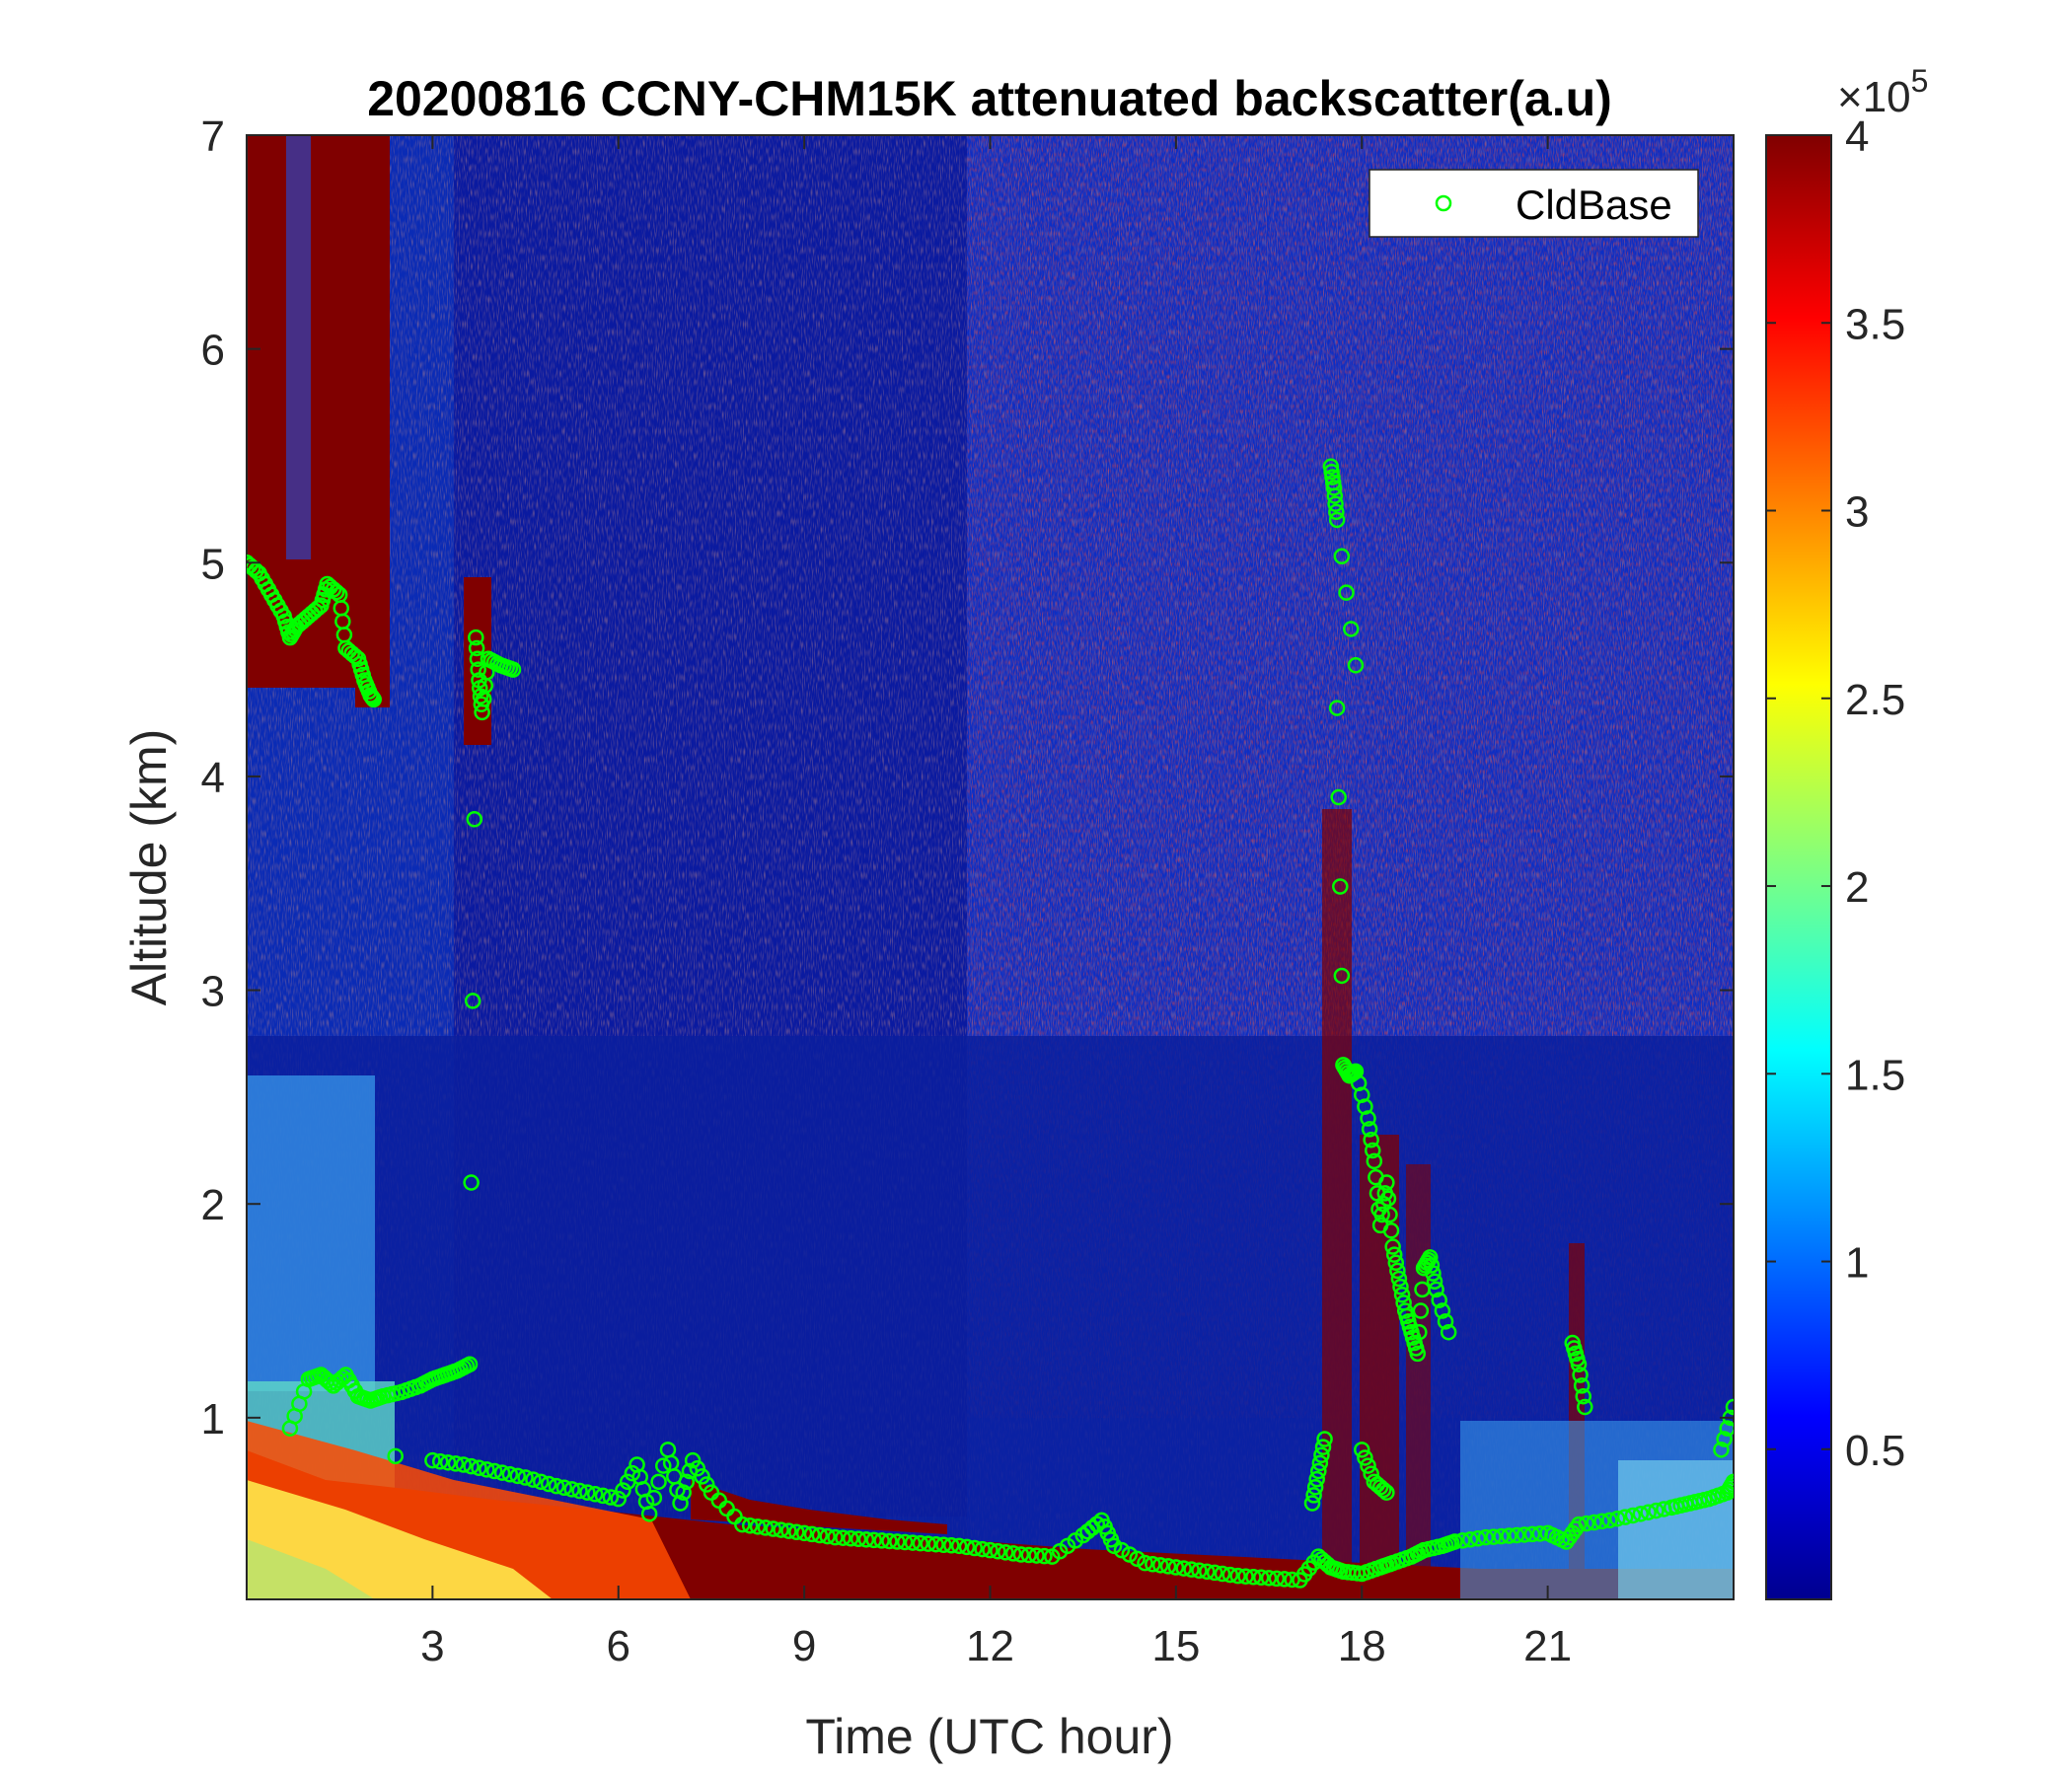 The height and width of the screenshot is (1776, 2072). What do you see at coordinates (1836, 794) in the screenshot?
I see `colorbar-ticks: 0.5 1 1.5 2 2.5 3 3.5 4` at bounding box center [1836, 794].